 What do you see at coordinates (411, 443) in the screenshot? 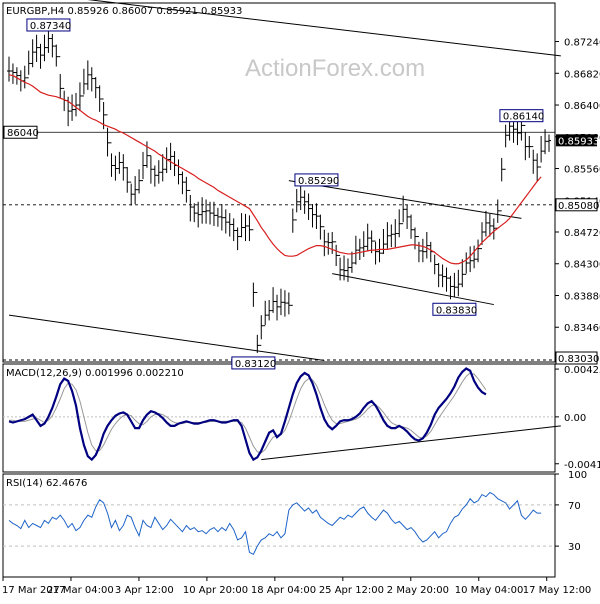
I see `macd-trend-line` at bounding box center [411, 443].